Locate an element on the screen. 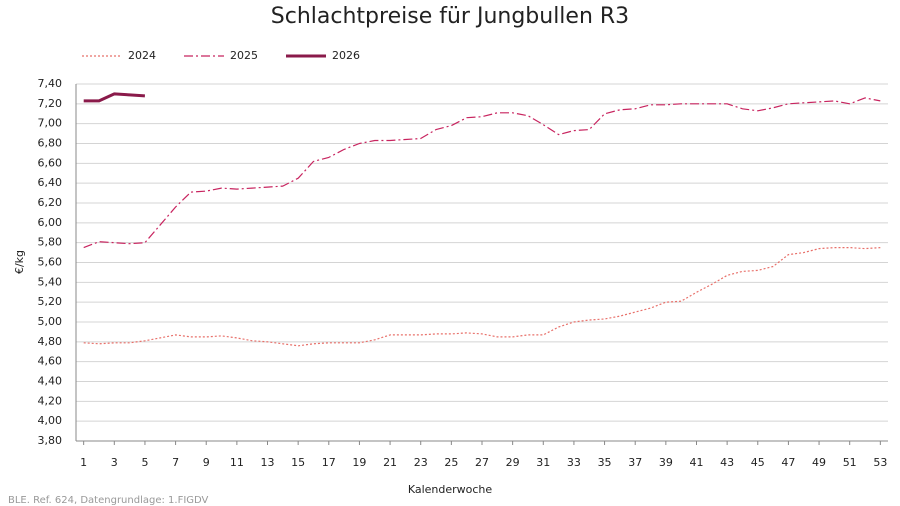 This screenshot has width=900, height=506. x-tick-label: 13 is located at coordinates (268, 462).